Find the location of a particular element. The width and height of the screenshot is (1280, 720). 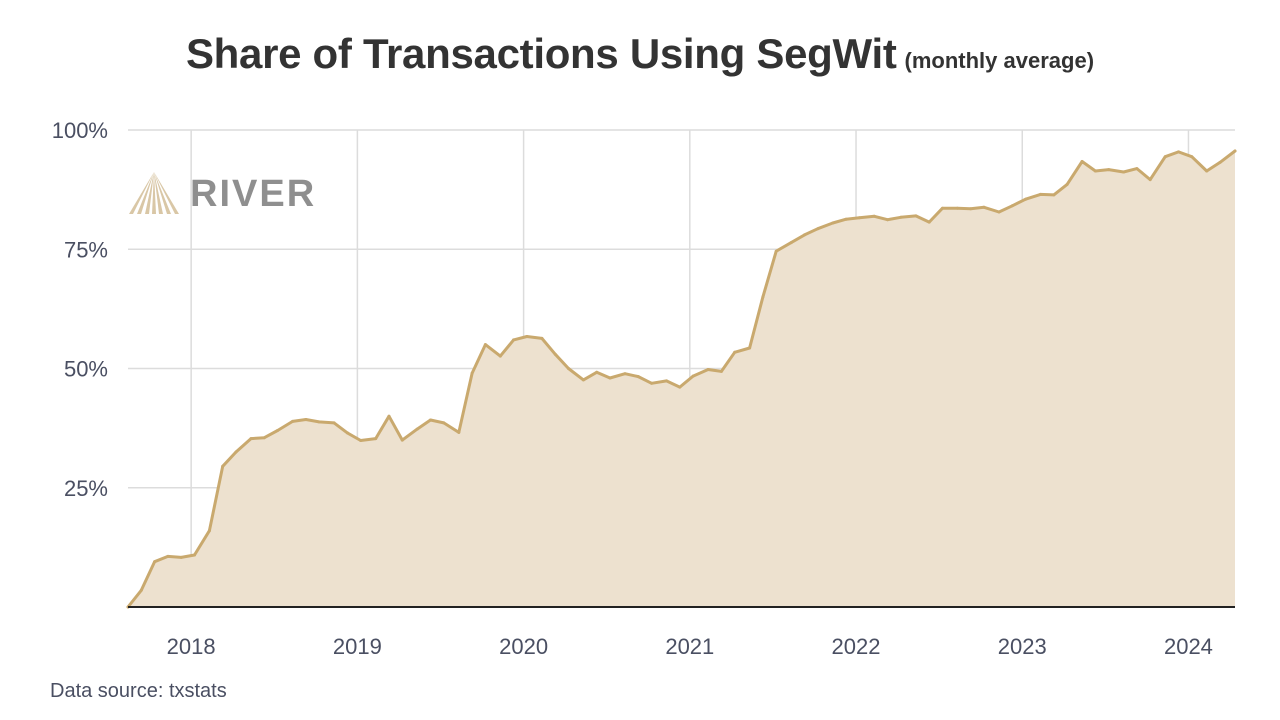

chart-subtitle: (monthly average) is located at coordinates (999, 60).